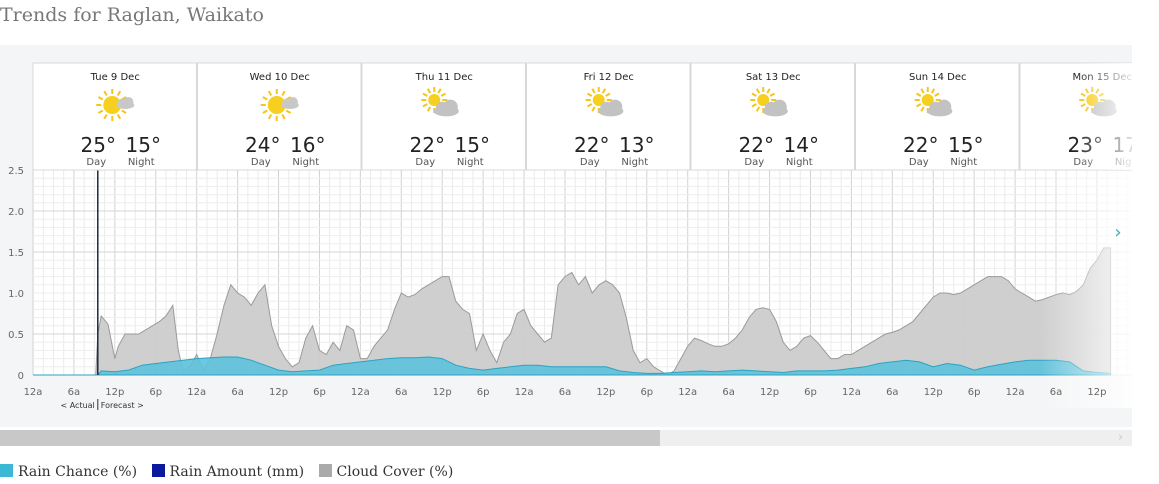 Image resolution: width=1159 pixels, height=484 pixels. I want to click on legend-rain-amount: Rain Amount (mm), so click(228, 472).